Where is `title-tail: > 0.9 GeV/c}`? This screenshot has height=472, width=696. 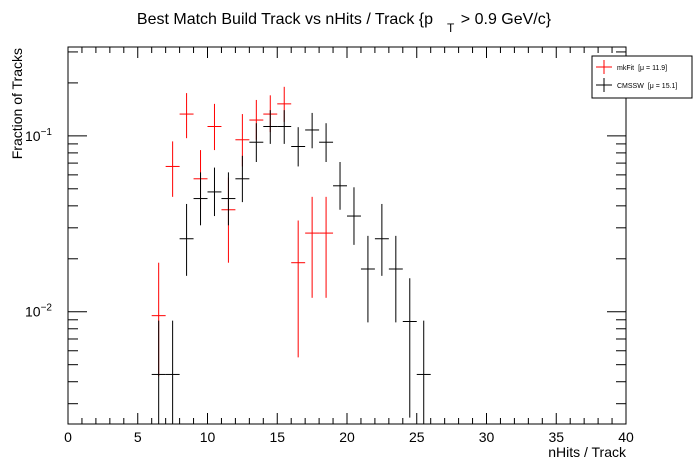 title-tail: > 0.9 GeV/c} is located at coordinates (503, 19).